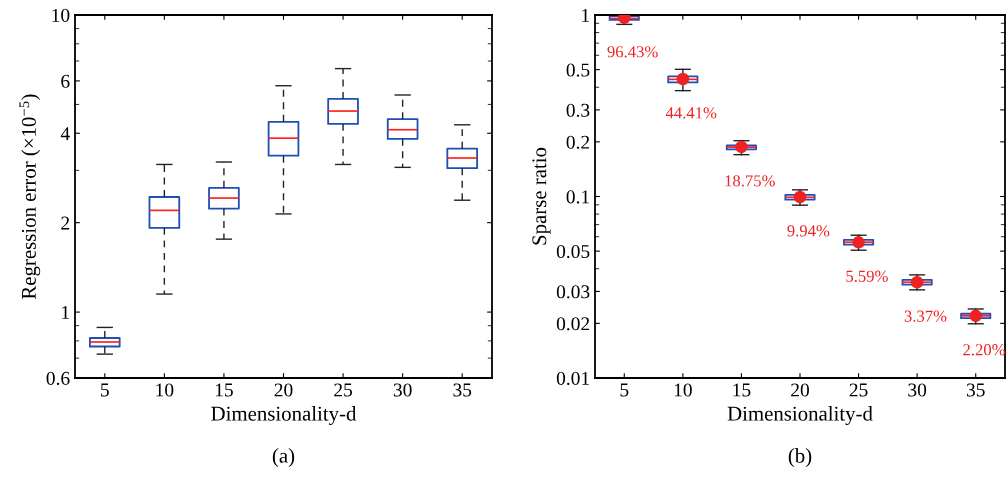  I want to click on y-tick-label: 10, so click(61, 15).